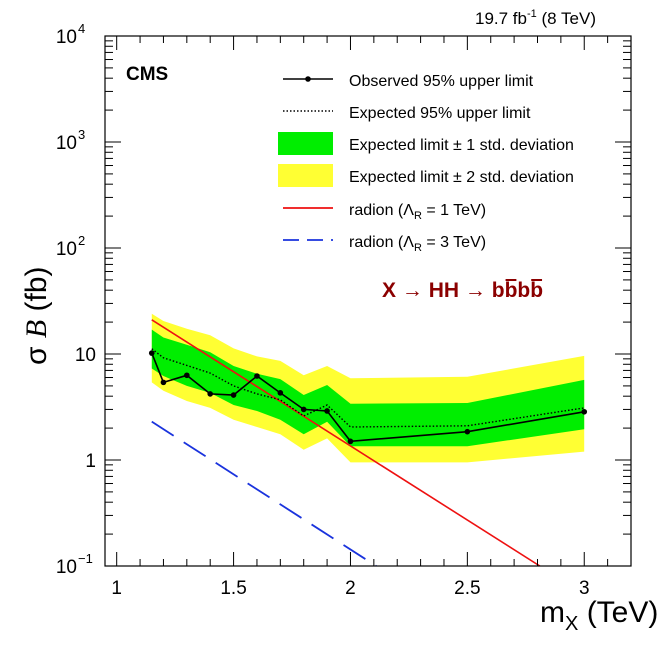 The width and height of the screenshot is (664, 651). I want to click on x-tick-label: 2, so click(350, 588).